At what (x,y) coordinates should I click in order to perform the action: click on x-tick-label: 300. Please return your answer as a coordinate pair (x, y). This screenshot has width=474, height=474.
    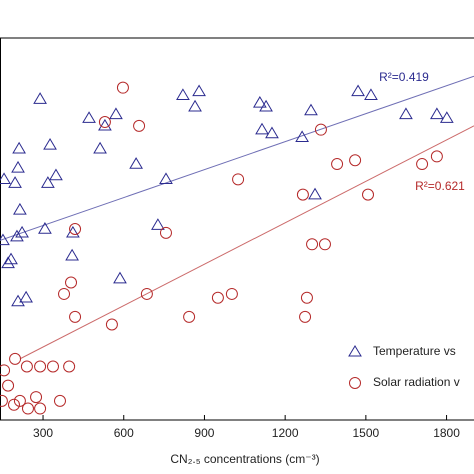
    Looking at the image, I should click on (43, 433).